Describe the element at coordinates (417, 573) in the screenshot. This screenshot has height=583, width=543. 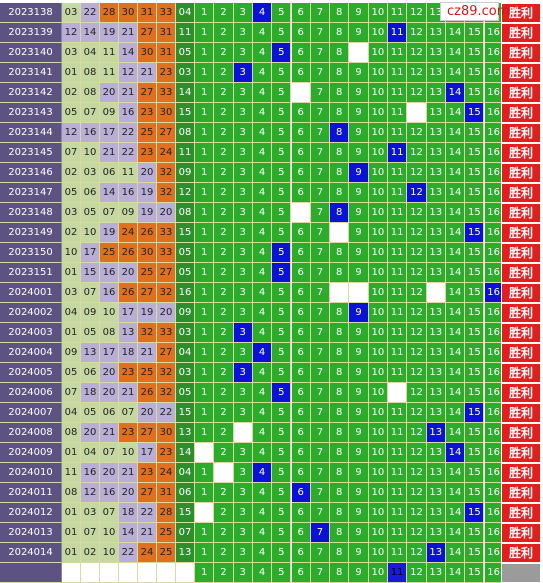
I see `footer-trend-cell: 12` at that location.